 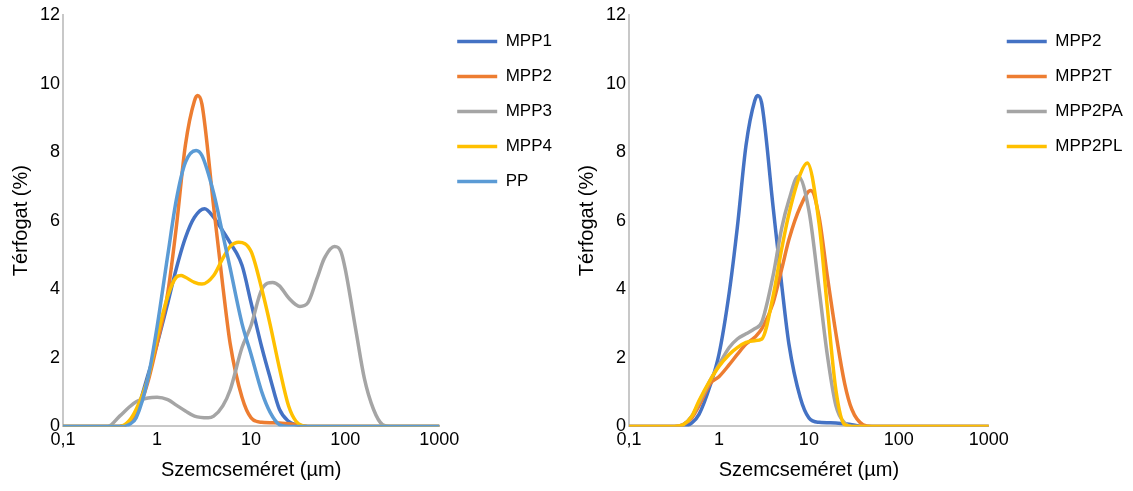 What do you see at coordinates (528, 111) in the screenshot?
I see `legend-label: MPP3` at bounding box center [528, 111].